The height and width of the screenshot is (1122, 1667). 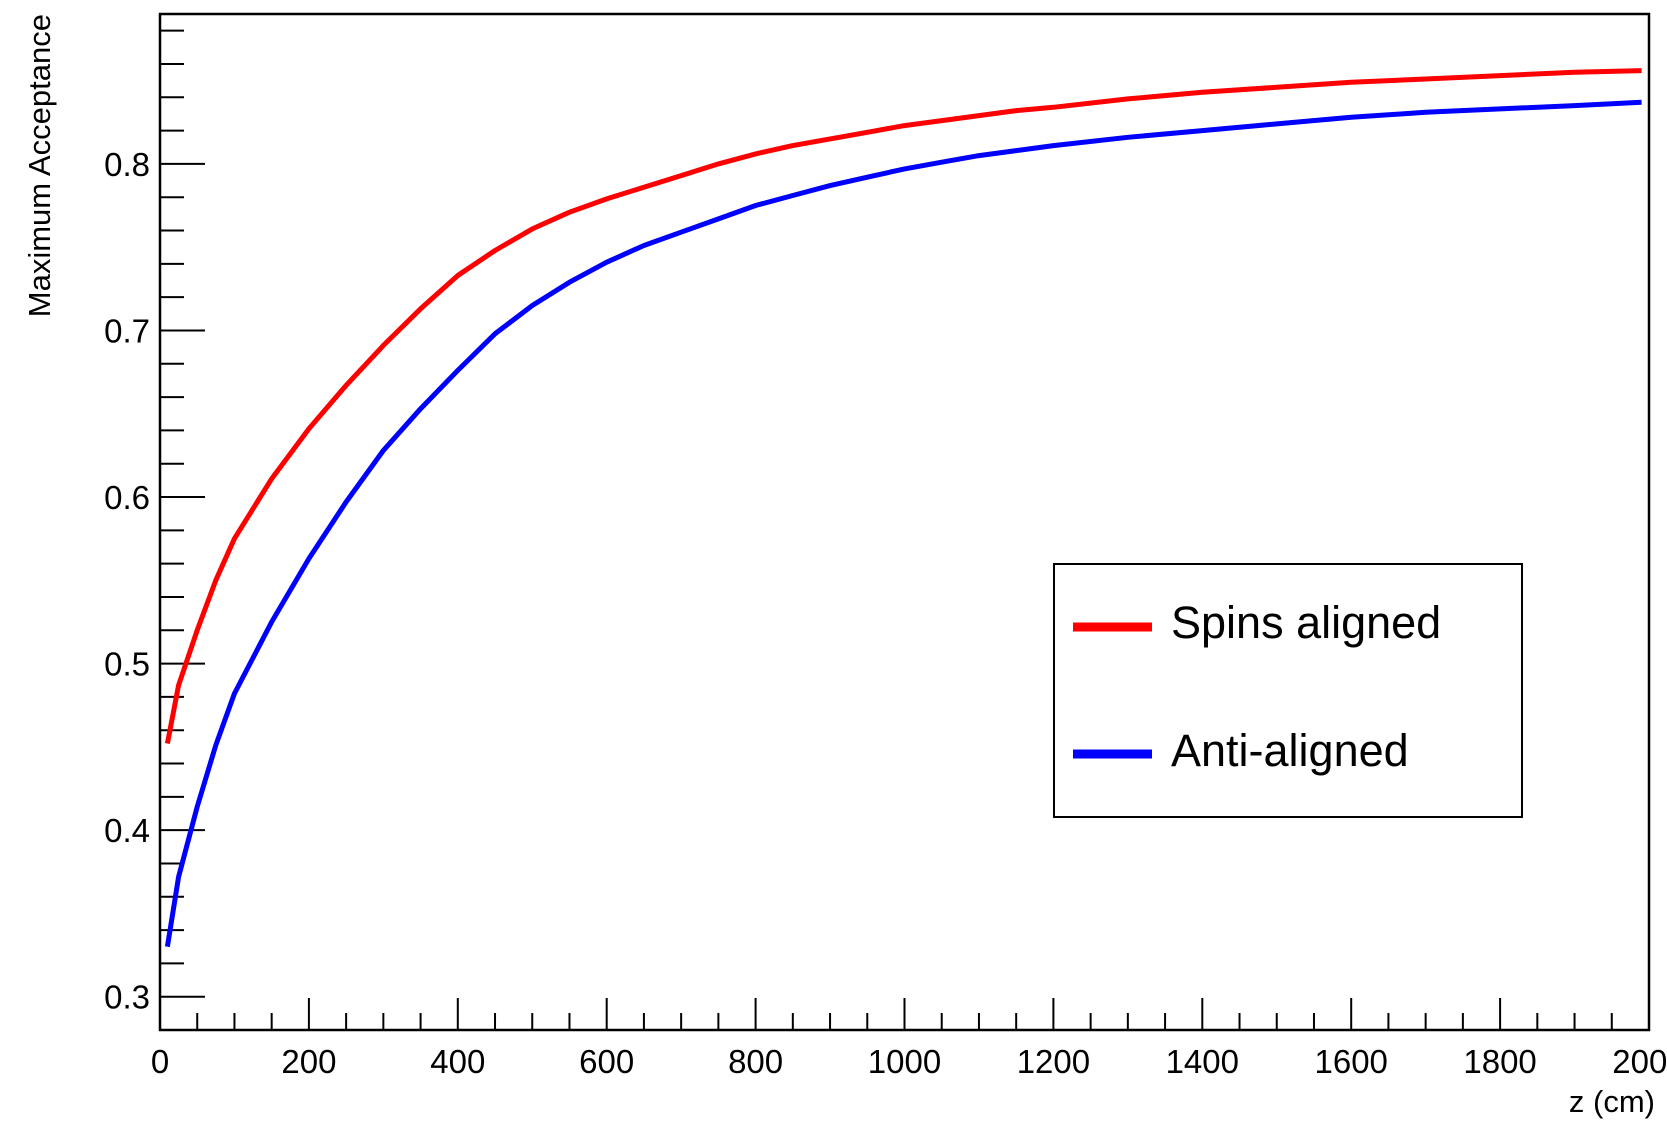 What do you see at coordinates (39, 165) in the screenshot?
I see `y-axis-label: Maximum Acceptance` at bounding box center [39, 165].